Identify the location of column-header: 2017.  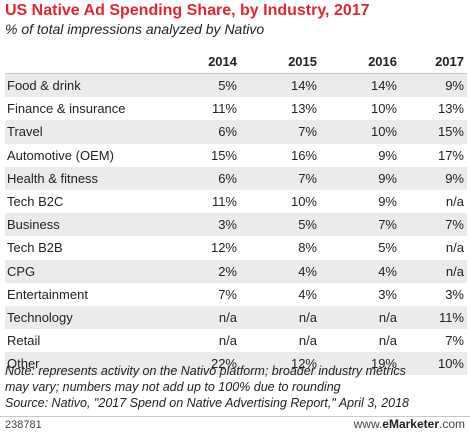
(449, 61).